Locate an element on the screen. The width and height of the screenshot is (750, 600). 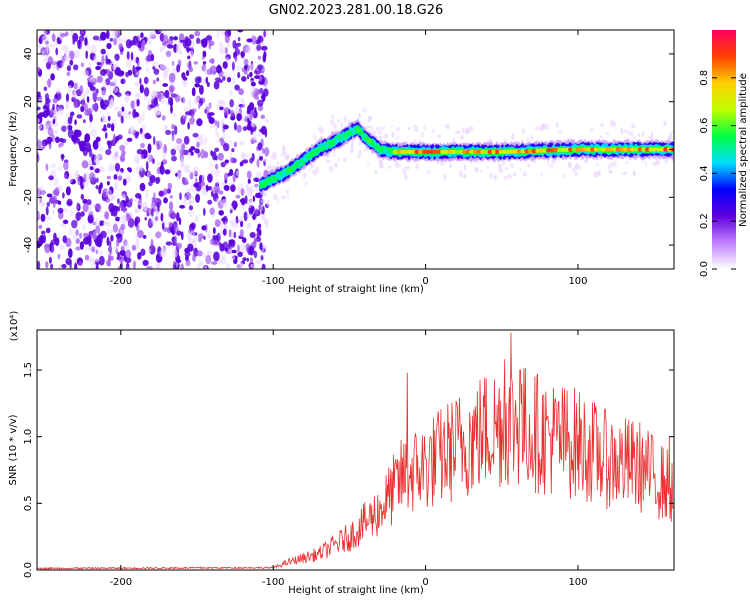
y-tick-label: -40 is located at coordinates (28, 245).